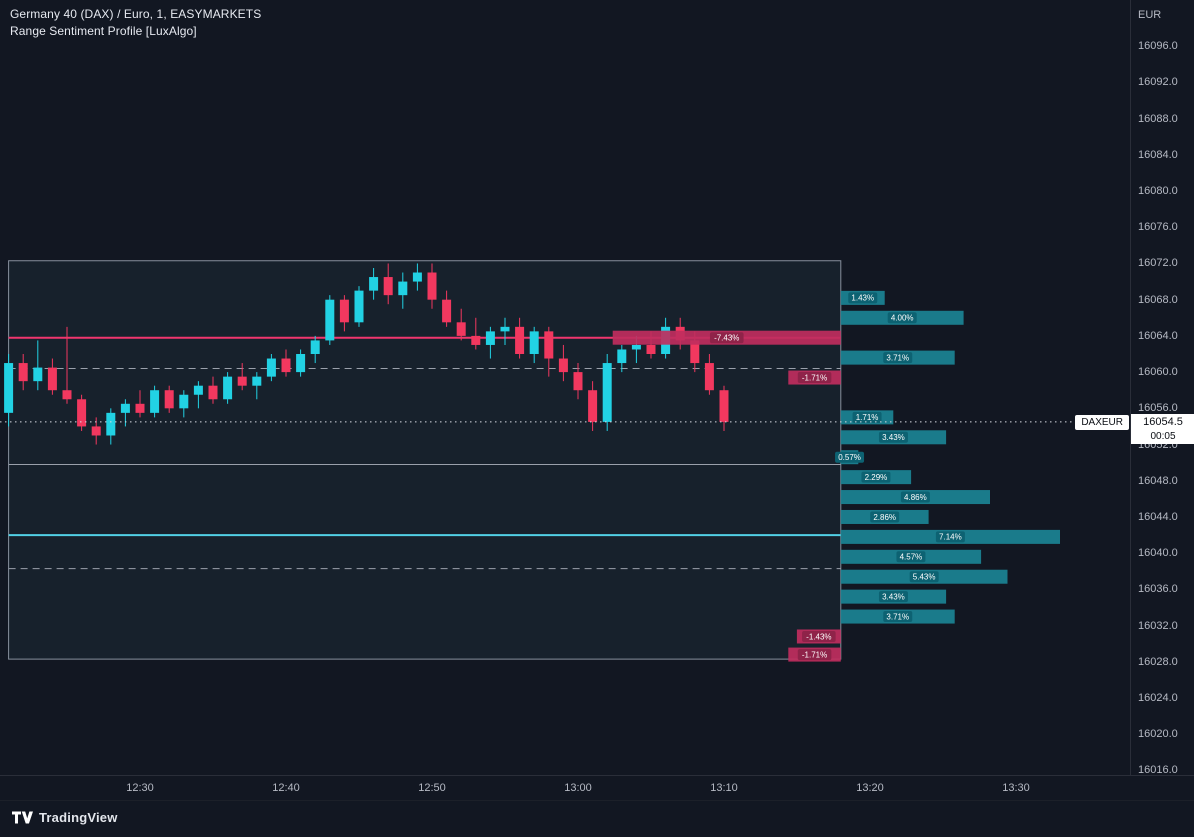  Describe the element at coordinates (1158, 46) in the screenshot. I see `price-tick-label: 16096.0` at that location.